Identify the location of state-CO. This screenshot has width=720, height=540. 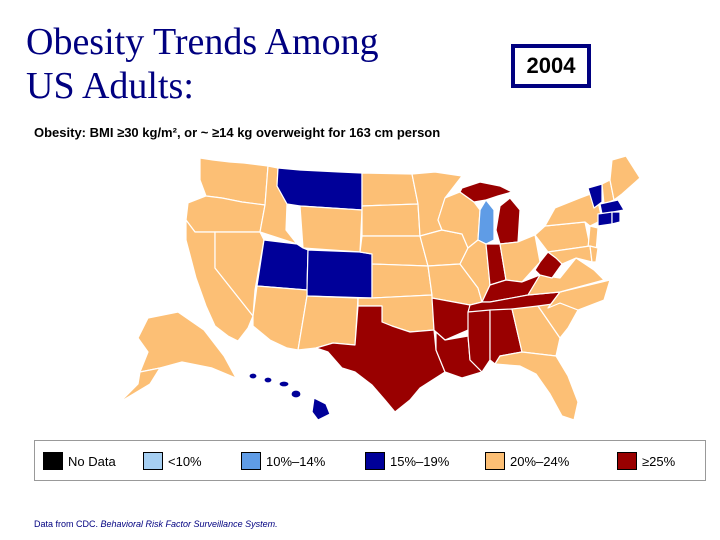
(339, 274).